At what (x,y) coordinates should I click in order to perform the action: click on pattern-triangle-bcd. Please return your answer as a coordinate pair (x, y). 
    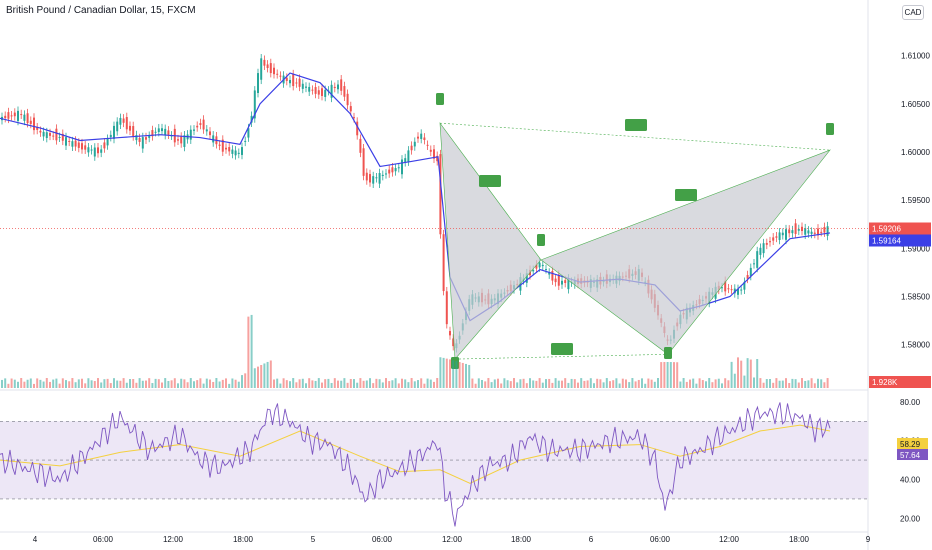
    Looking at the image, I should click on (685, 252).